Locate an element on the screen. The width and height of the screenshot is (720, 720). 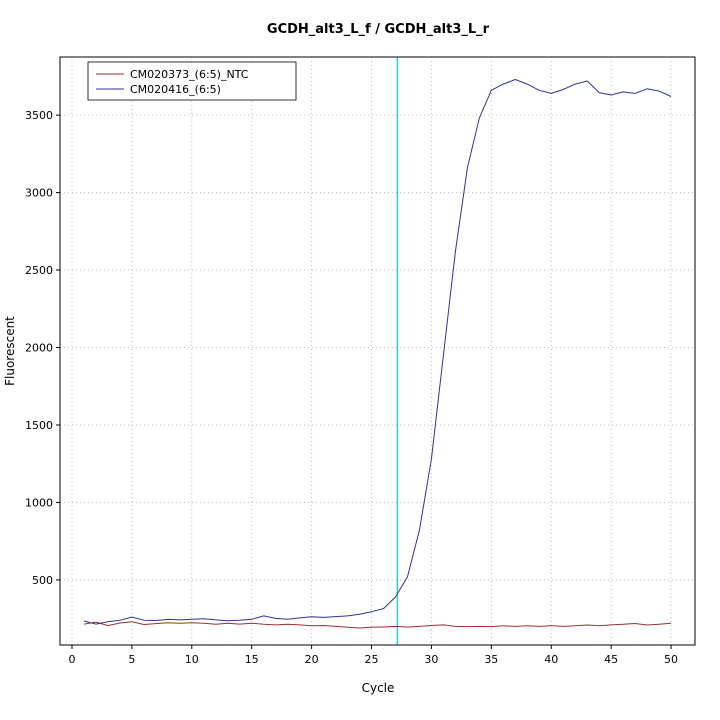
x-tick-label: 10 is located at coordinates (192, 659).